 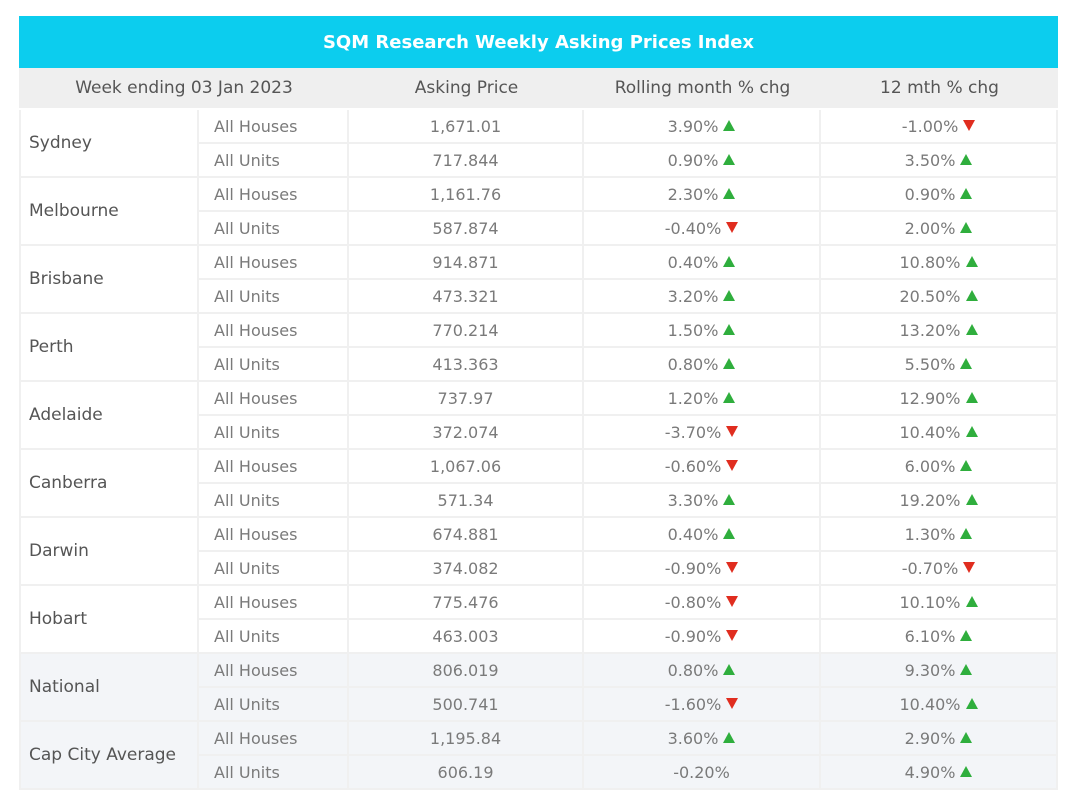 What do you see at coordinates (703, 331) in the screenshot?
I see `rolling-month-cell: 1.50%` at bounding box center [703, 331].